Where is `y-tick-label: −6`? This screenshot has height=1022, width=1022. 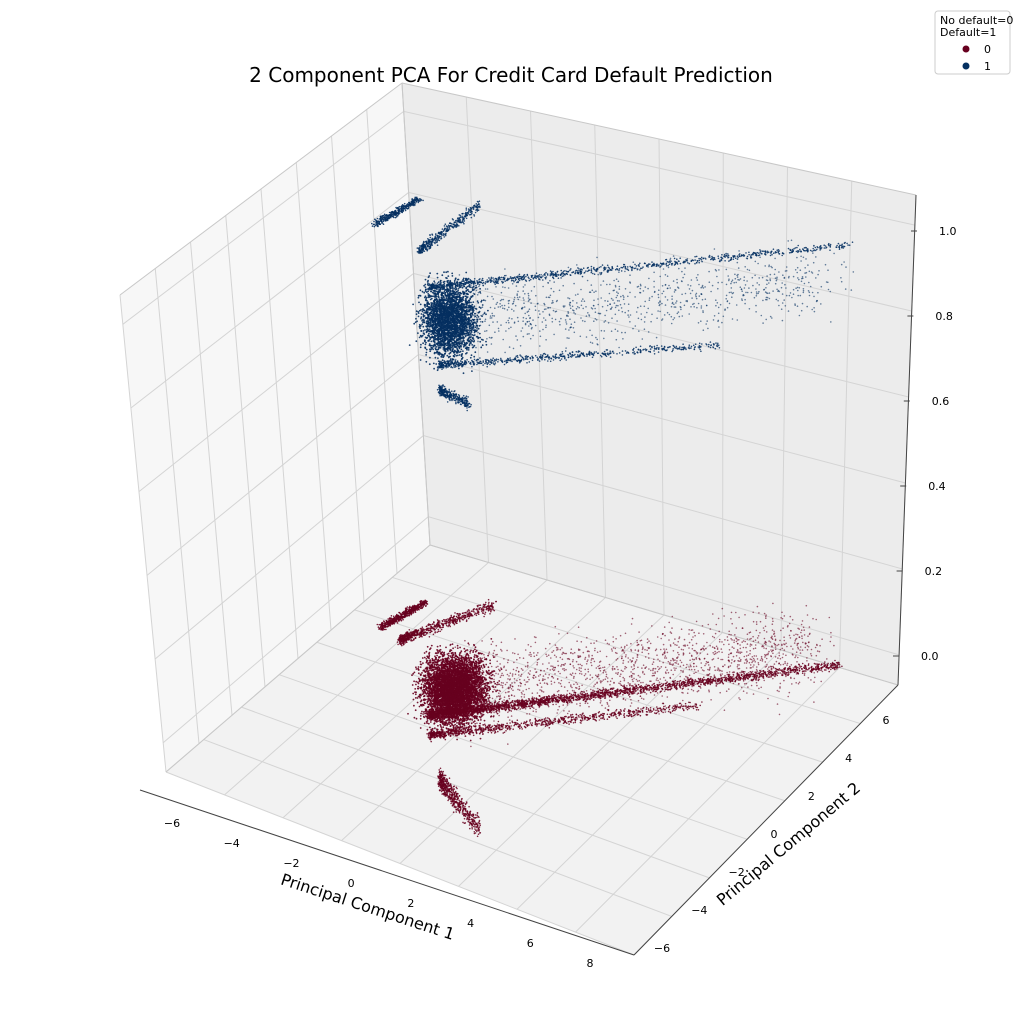 y-tick-label: −6 is located at coordinates (662, 948).